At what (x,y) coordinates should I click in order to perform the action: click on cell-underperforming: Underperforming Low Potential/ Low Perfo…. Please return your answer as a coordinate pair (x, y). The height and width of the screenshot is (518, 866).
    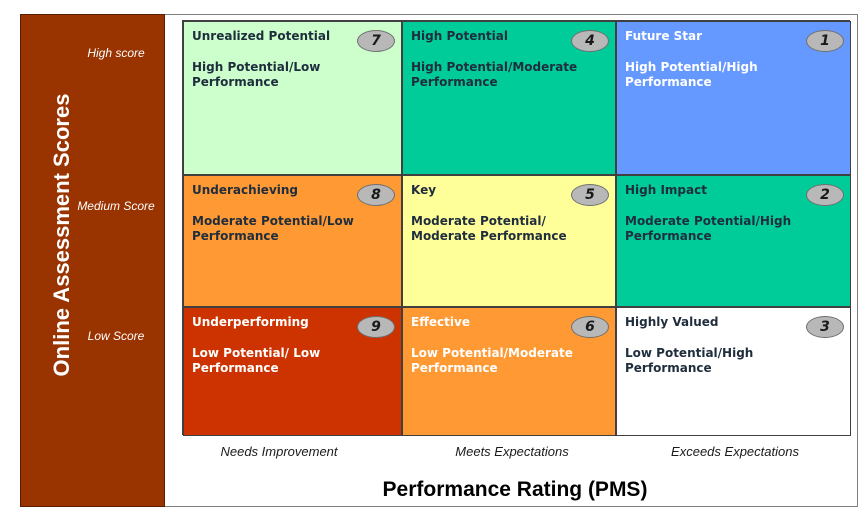
    Looking at the image, I should click on (292, 371).